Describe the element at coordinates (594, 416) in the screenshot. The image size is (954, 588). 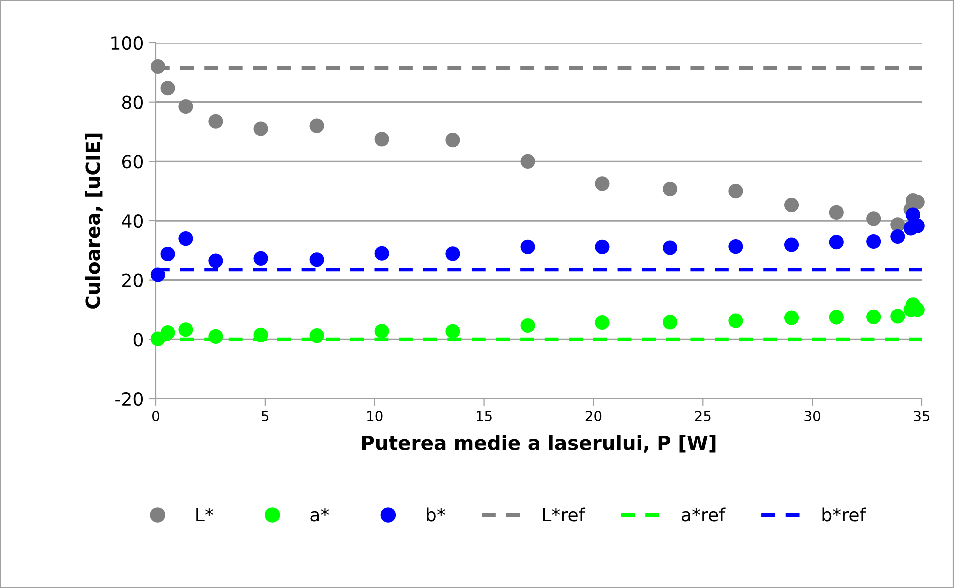
I see `x-tick-label: 20` at that location.